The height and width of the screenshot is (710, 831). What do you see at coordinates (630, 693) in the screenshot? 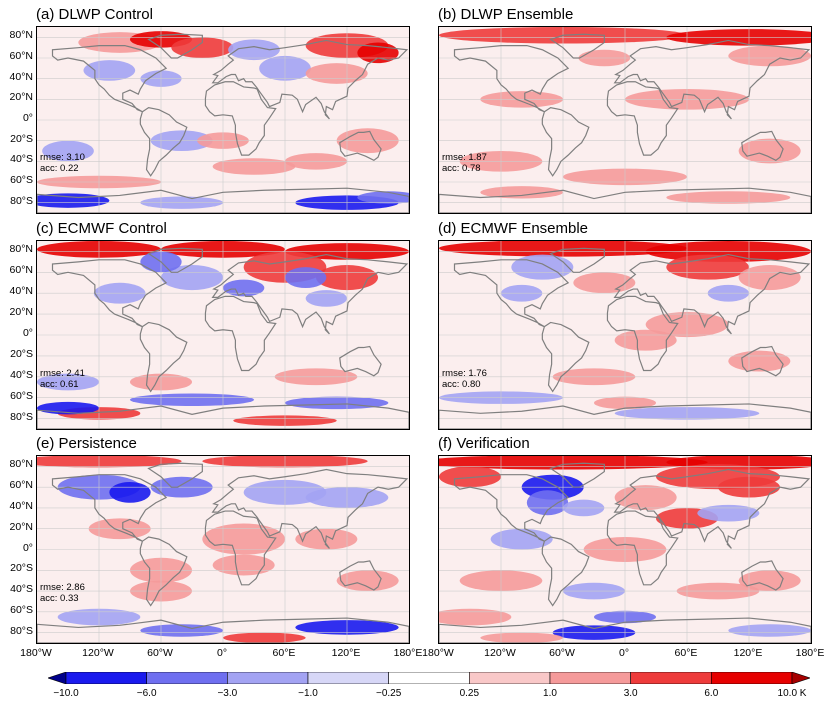
I see `colorbar-tick-label: 3.0` at bounding box center [630, 693].